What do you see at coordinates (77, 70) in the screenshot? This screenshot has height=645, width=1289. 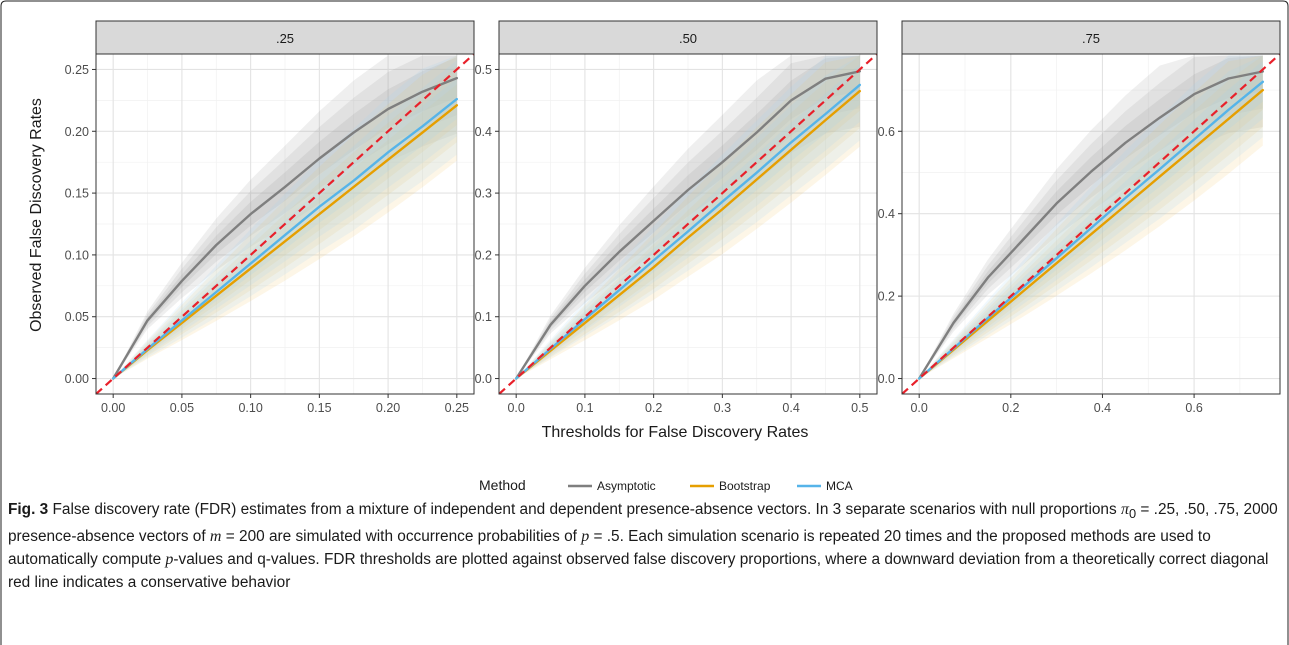 I see `y-tick-label: 0.25` at bounding box center [77, 70].